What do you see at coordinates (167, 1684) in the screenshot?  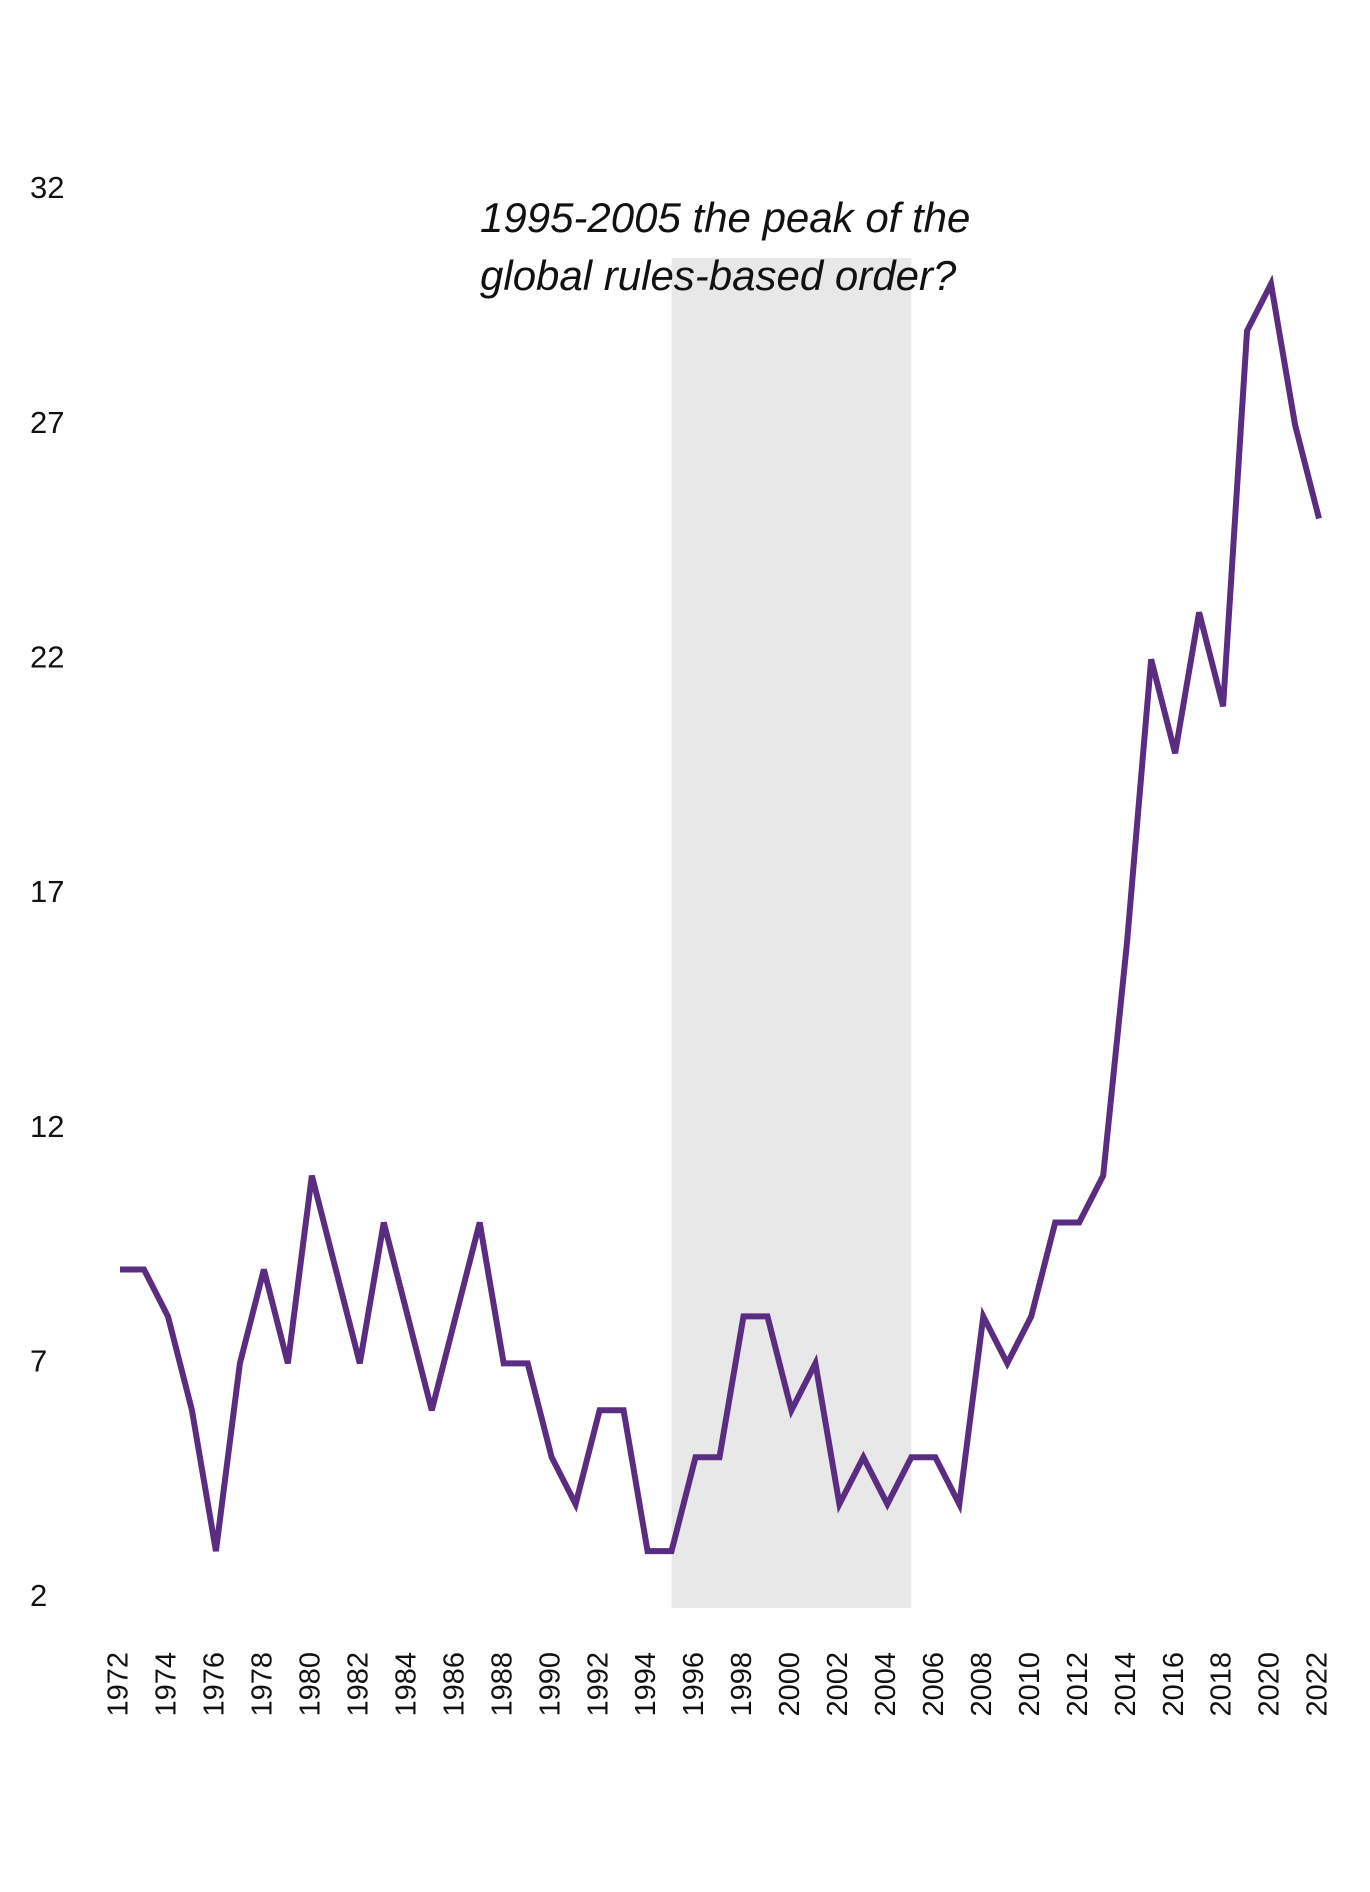 I see `x-tick-label: 1974` at bounding box center [167, 1684].